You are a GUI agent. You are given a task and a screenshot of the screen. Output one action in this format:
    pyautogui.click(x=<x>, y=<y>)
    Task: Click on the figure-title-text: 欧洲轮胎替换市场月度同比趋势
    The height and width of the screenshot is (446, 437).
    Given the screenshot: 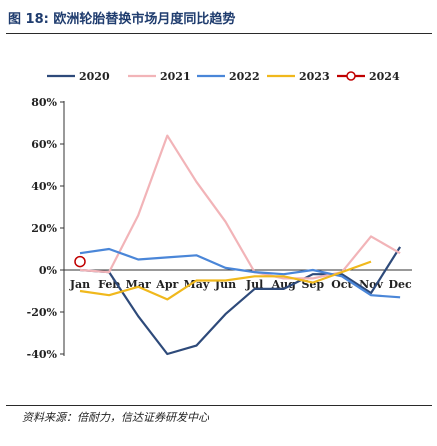 What is the action you would take?
    pyautogui.click(x=144, y=19)
    